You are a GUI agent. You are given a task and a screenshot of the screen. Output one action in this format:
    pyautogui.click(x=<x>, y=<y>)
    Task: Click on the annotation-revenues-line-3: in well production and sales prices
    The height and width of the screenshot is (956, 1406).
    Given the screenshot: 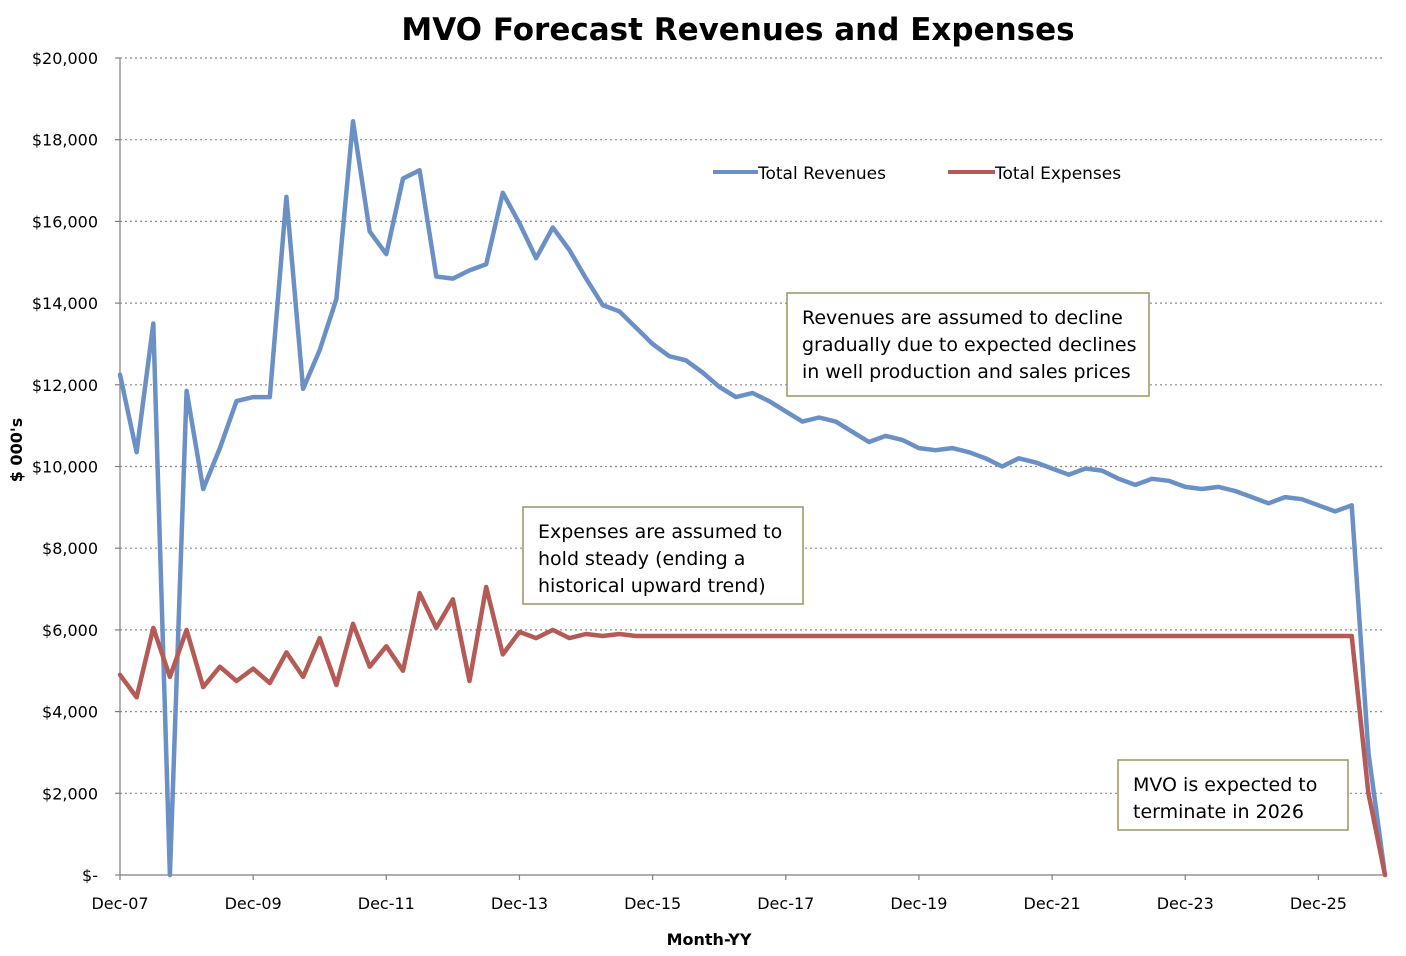 What is the action you would take?
    pyautogui.click(x=966, y=372)
    